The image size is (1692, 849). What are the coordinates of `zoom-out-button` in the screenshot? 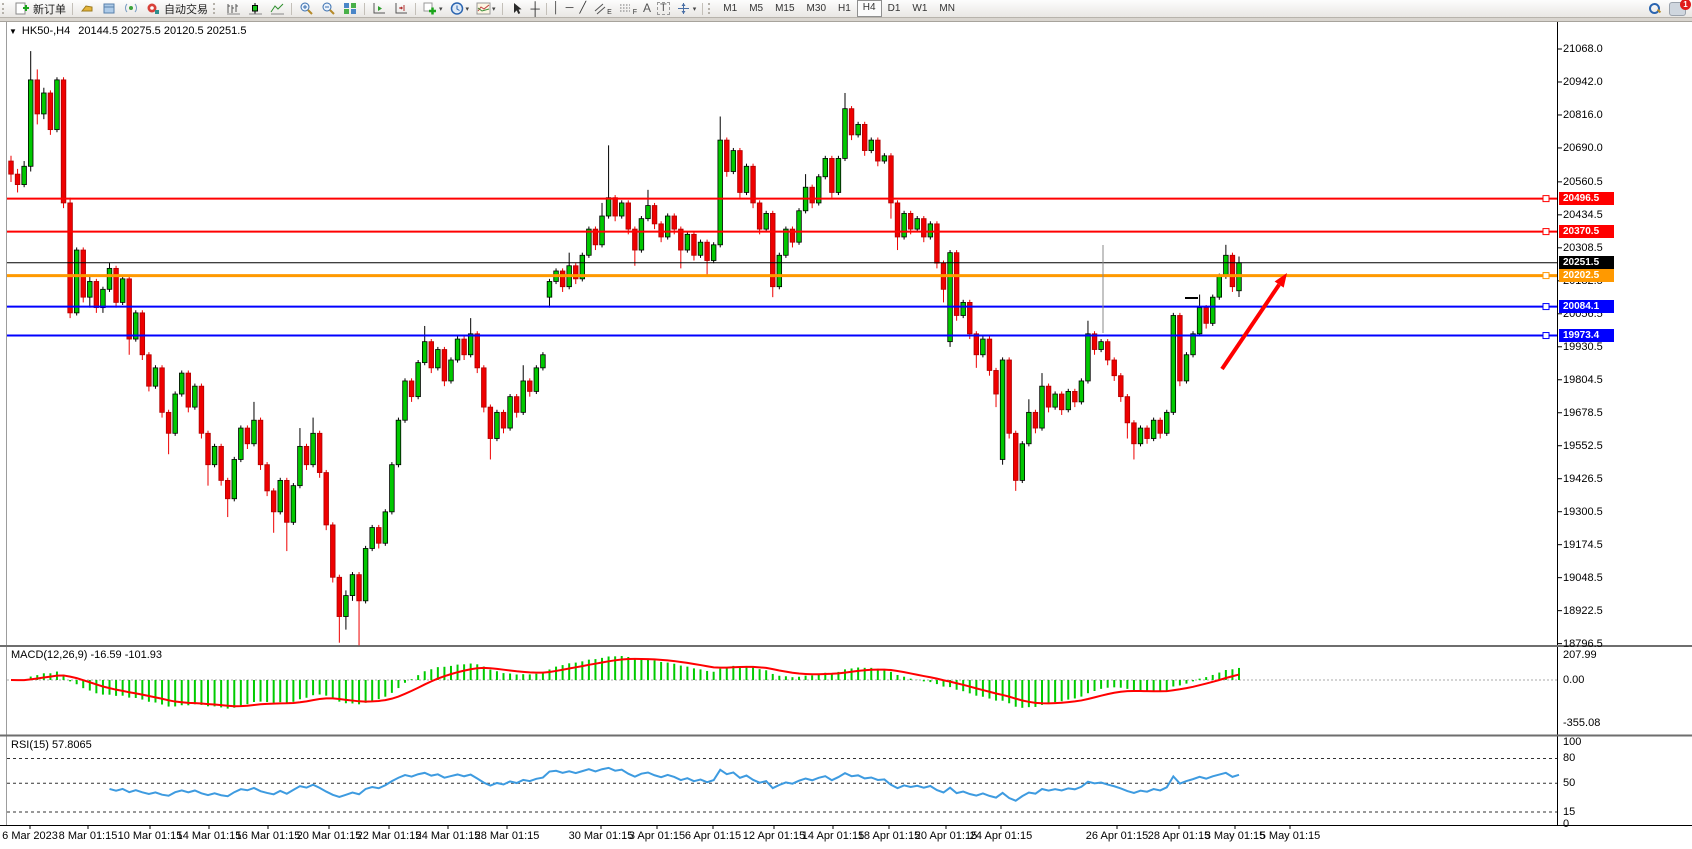 It's located at (328, 8).